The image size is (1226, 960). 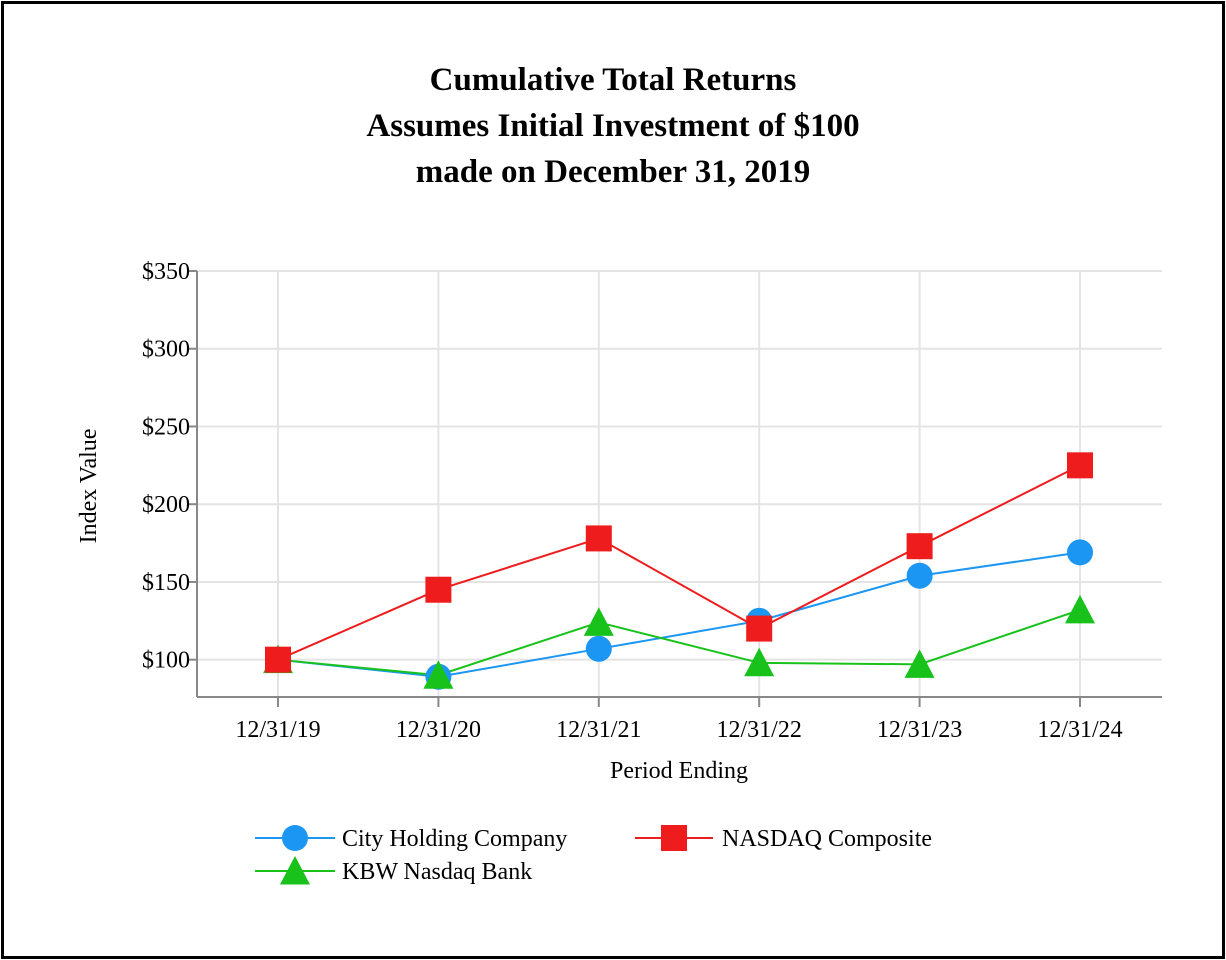 What do you see at coordinates (454, 839) in the screenshot?
I see `legend-label-city-holding-company: City Holding Company` at bounding box center [454, 839].